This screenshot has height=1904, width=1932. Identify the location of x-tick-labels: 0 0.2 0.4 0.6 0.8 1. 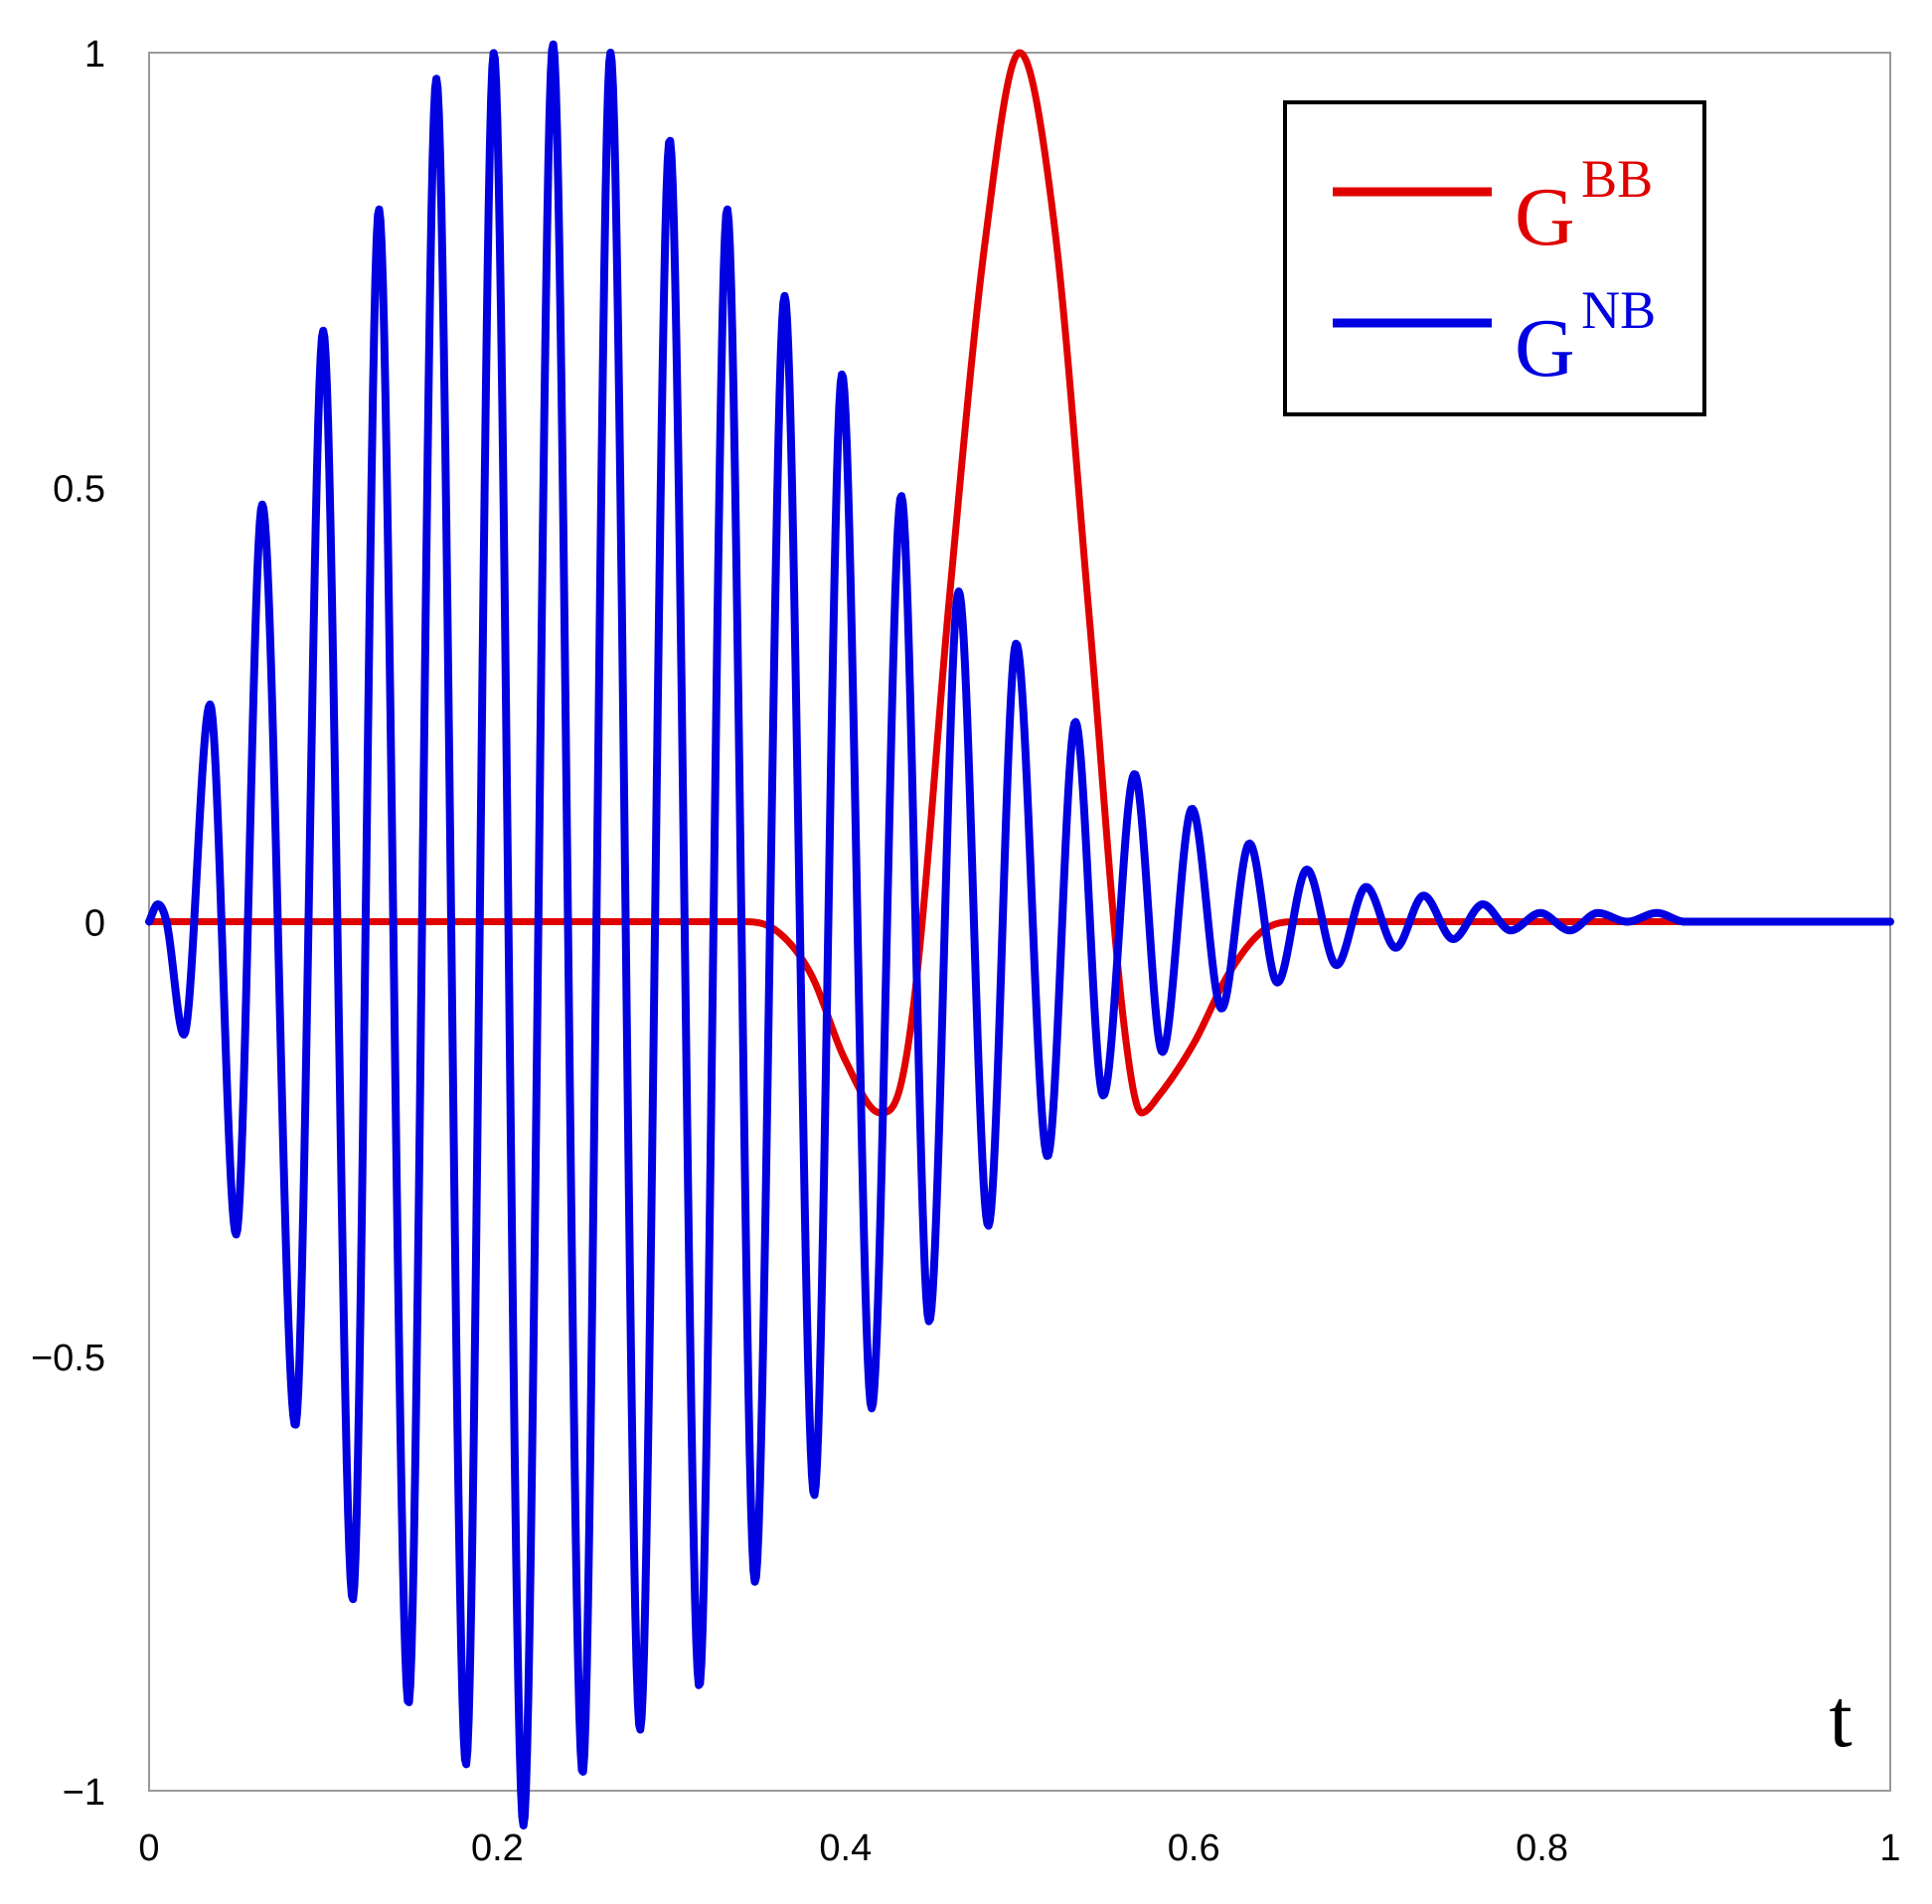
(1019, 1848).